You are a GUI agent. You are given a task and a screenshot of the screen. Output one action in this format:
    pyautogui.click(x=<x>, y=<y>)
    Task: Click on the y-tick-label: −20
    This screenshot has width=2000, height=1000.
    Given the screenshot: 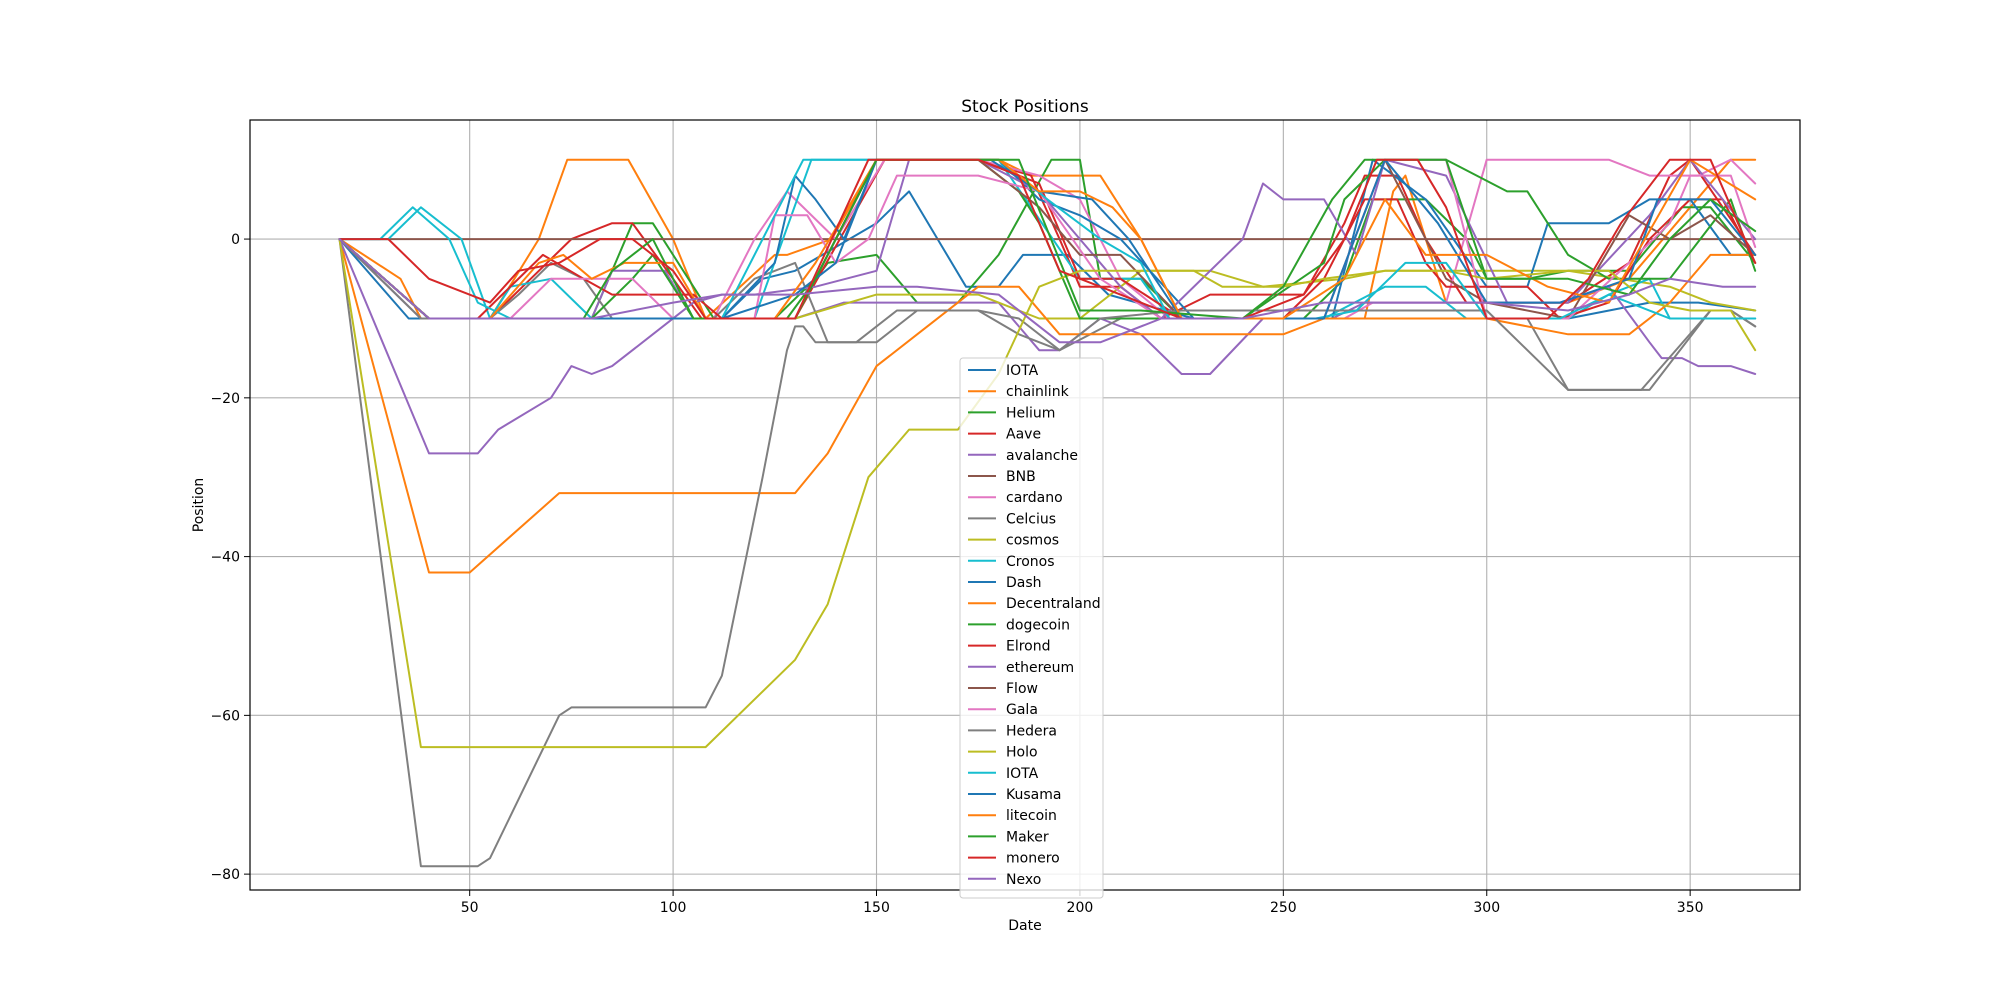 What is the action you would take?
    pyautogui.click(x=225, y=399)
    